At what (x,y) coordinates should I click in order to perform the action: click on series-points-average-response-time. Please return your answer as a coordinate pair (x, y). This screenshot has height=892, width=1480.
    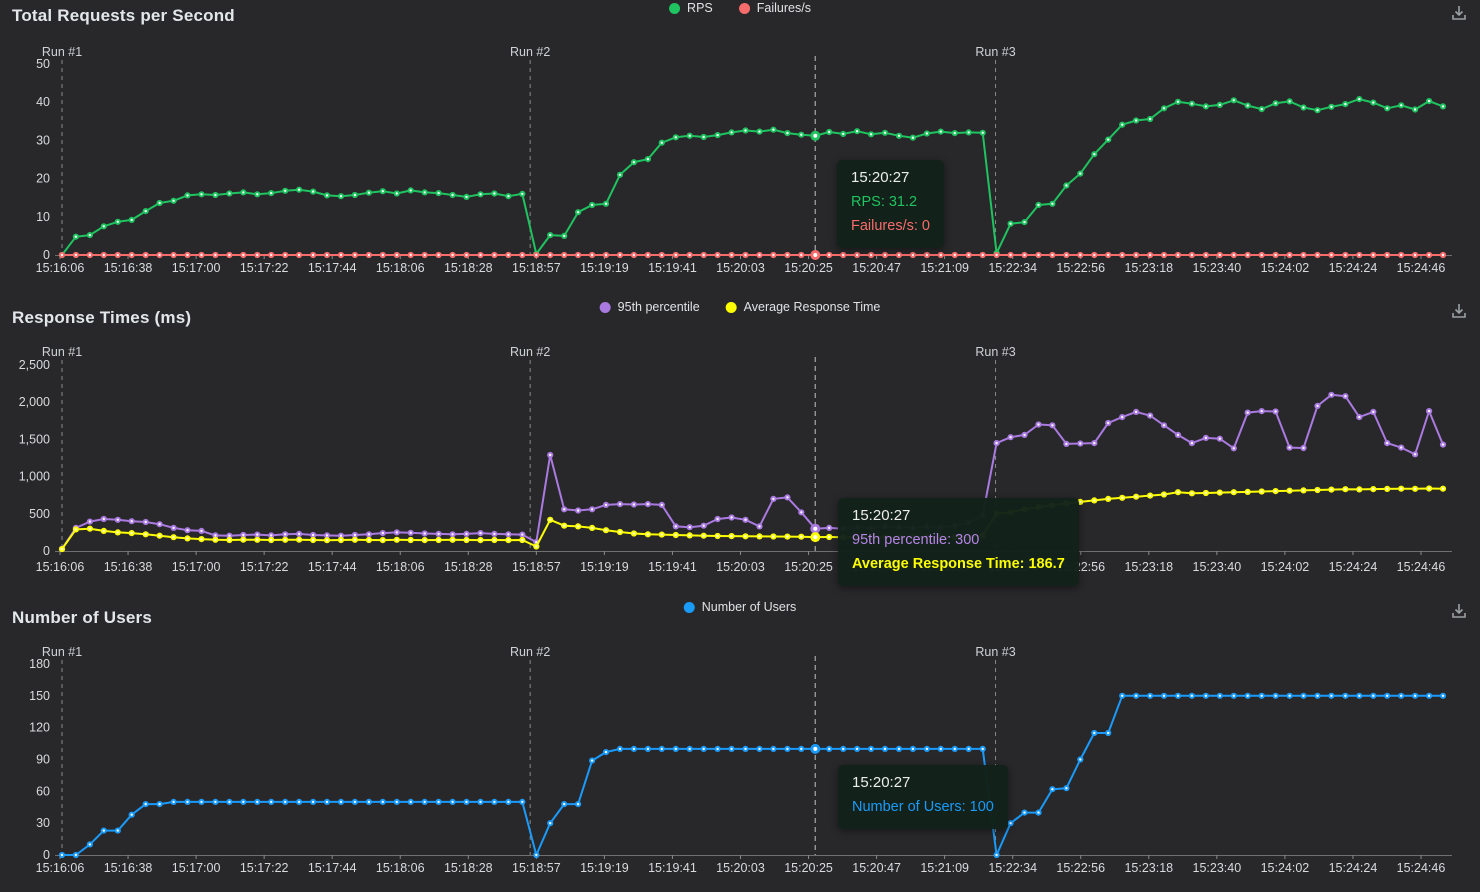
    Looking at the image, I should click on (752, 519).